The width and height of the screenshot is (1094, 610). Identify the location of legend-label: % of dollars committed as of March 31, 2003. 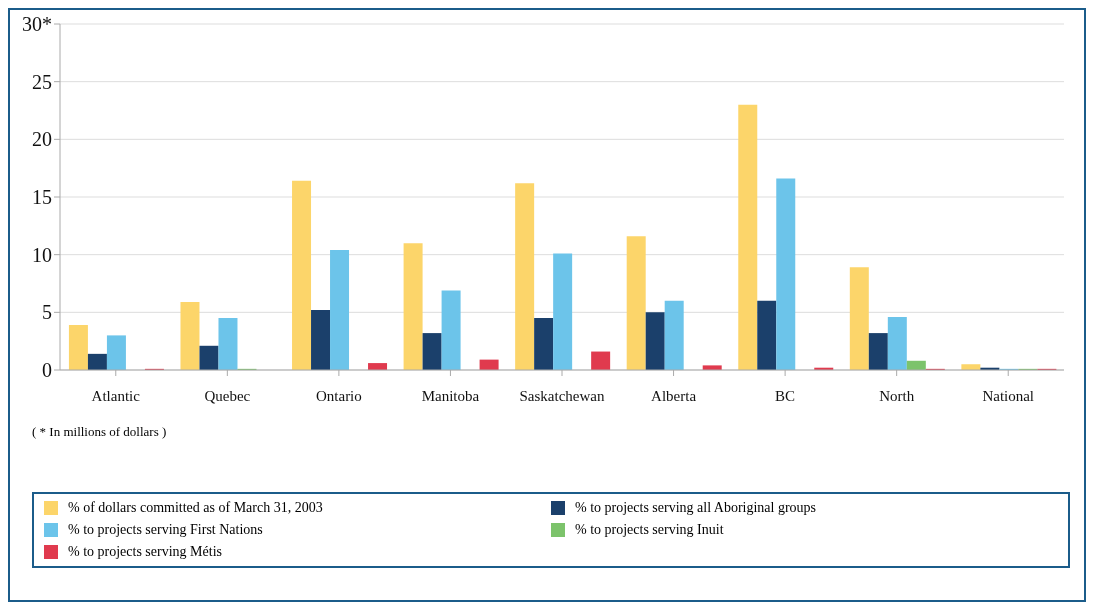
(195, 508).